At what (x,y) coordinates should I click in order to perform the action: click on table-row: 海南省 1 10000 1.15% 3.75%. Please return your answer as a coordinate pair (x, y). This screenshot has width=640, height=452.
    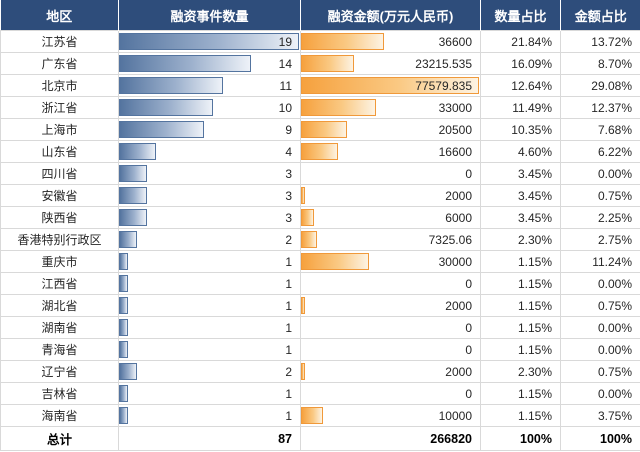
    Looking at the image, I should click on (320, 415).